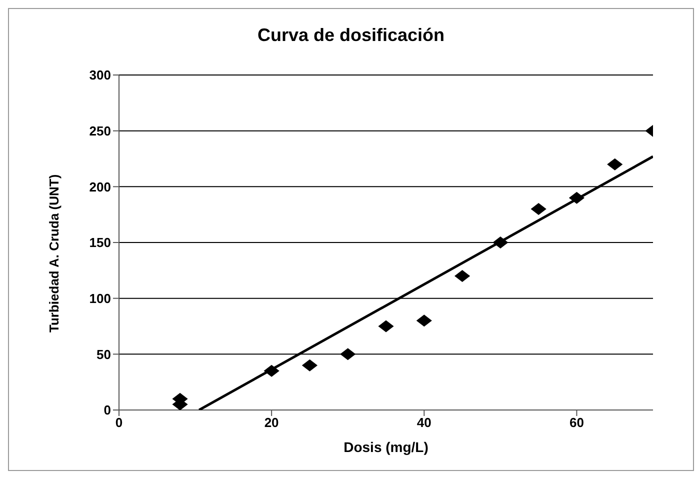 Image resolution: width=700 pixels, height=477 pixels. Describe the element at coordinates (100, 298) in the screenshot. I see `y-tick-label: 100` at that location.